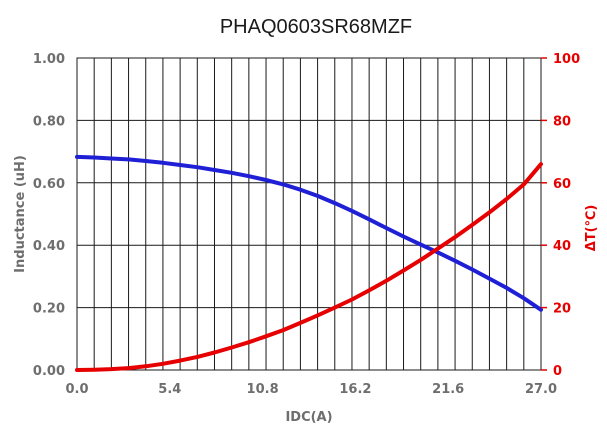 The image size is (607, 428). What do you see at coordinates (263, 389) in the screenshot?
I see `x-tick-label: 10.8` at bounding box center [263, 389].